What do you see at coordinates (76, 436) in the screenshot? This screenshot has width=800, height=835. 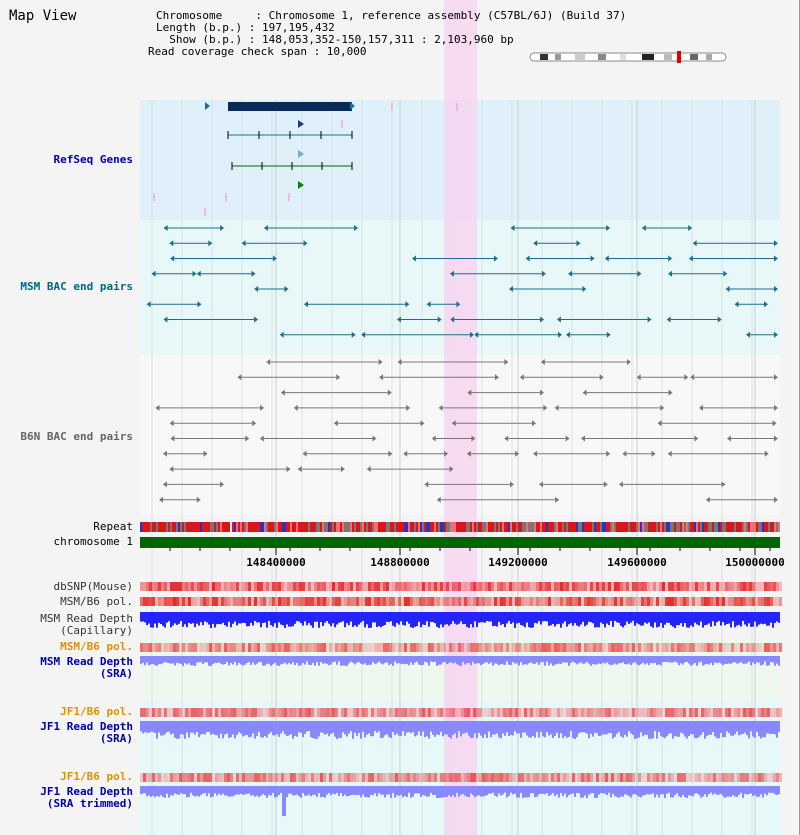 I see `track-label-b6n-bac: B6N BAC end pairs` at bounding box center [76, 436].